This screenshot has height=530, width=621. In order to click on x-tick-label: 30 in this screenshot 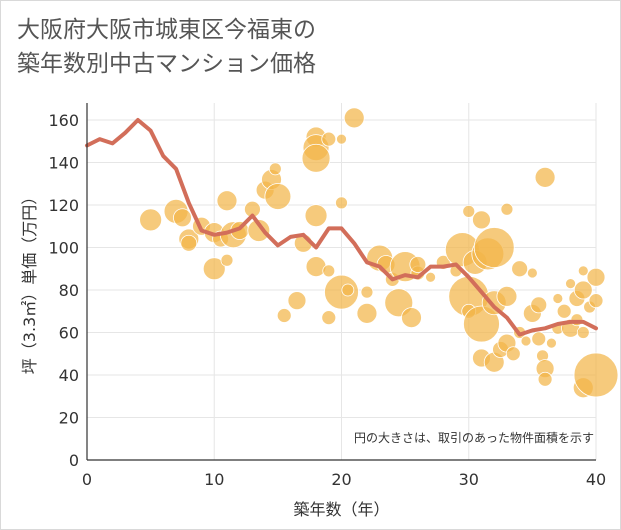, I will do `click(469, 479)`.